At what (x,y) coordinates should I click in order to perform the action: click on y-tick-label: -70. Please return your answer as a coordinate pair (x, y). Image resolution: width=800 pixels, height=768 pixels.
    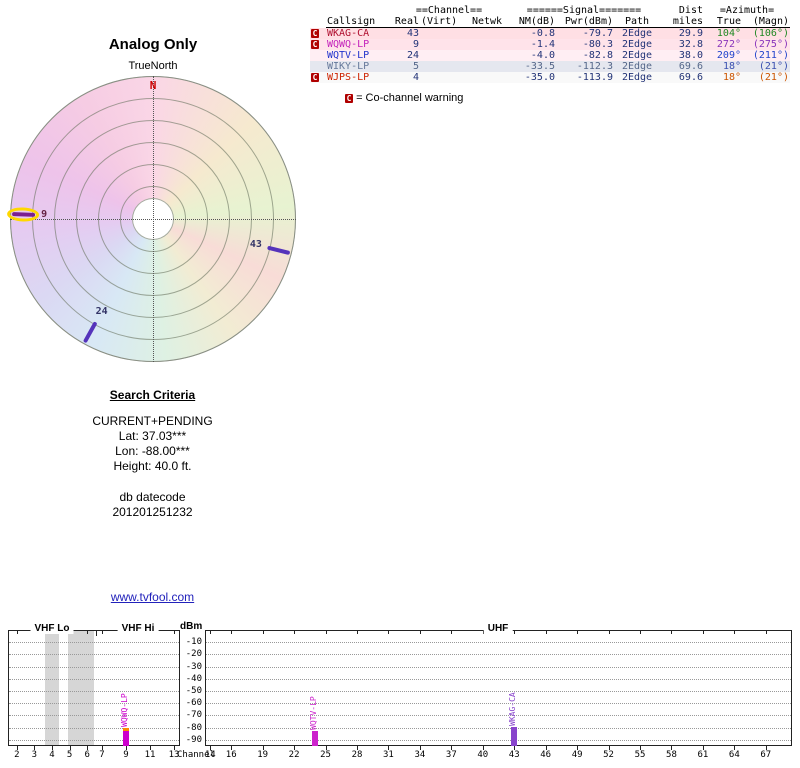
    Looking at the image, I should click on (193, 715).